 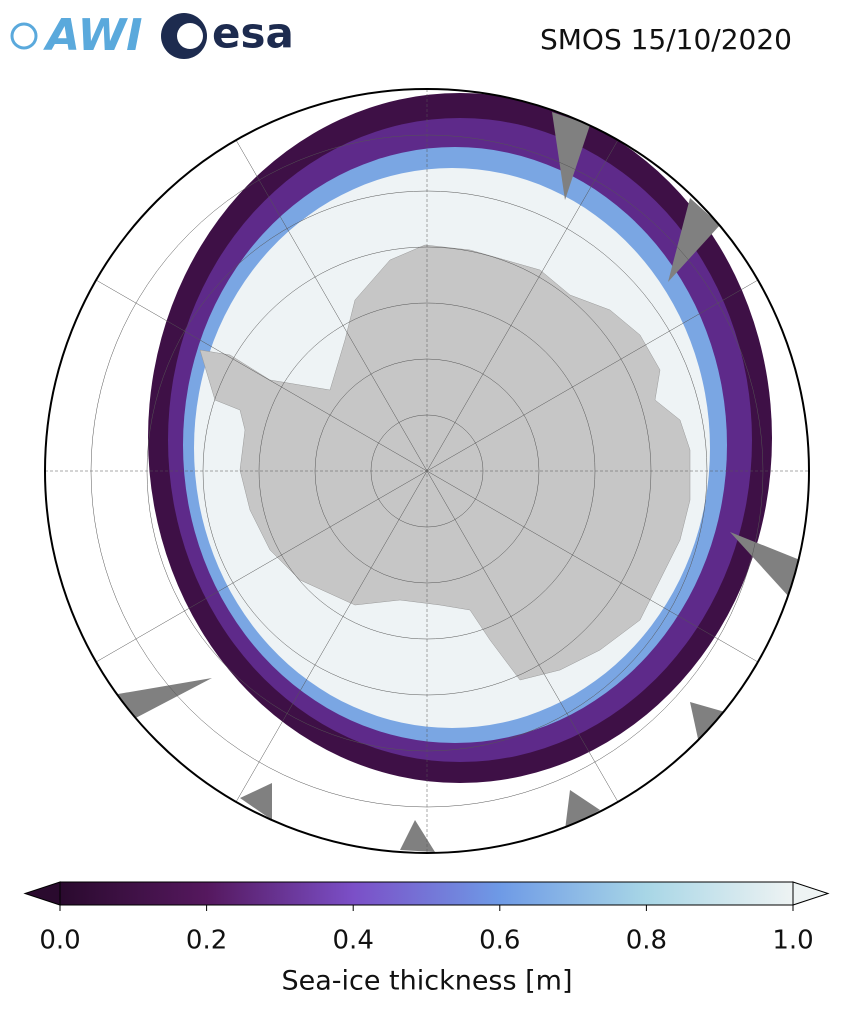 What do you see at coordinates (792, 941) in the screenshot?
I see `colorbar-tick-label: 1.0` at bounding box center [792, 941].